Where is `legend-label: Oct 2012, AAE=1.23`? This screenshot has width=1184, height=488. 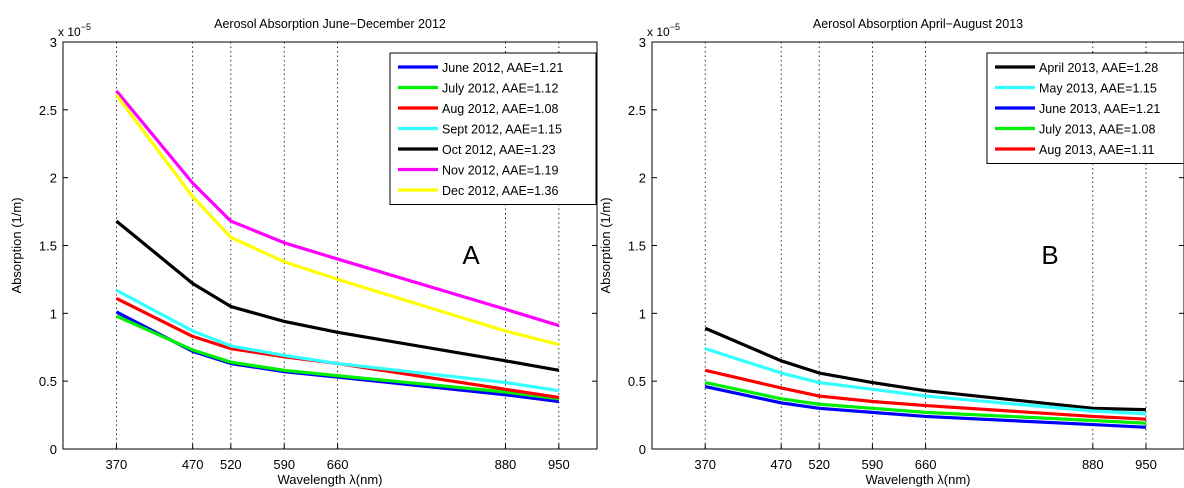
legend-label: Oct 2012, AAE=1.23 is located at coordinates (499, 150).